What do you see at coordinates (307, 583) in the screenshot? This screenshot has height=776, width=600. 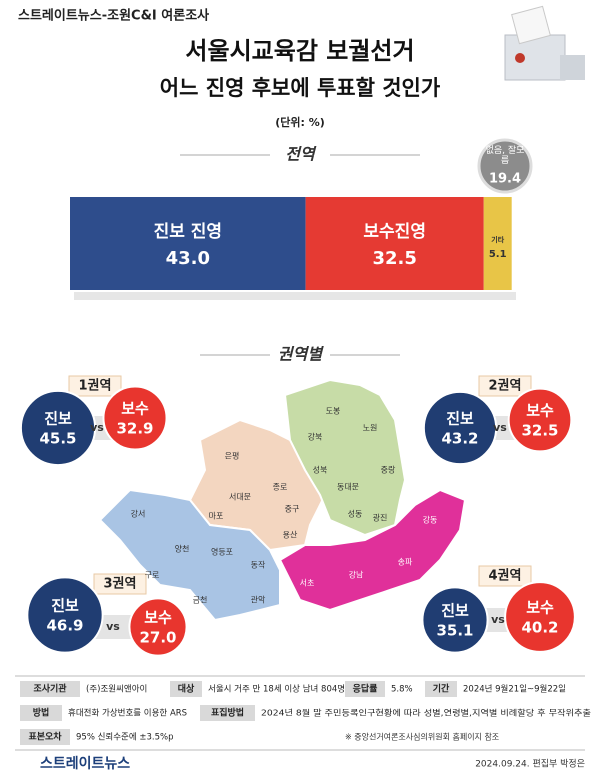 I see `district-label: 서초` at bounding box center [307, 583].